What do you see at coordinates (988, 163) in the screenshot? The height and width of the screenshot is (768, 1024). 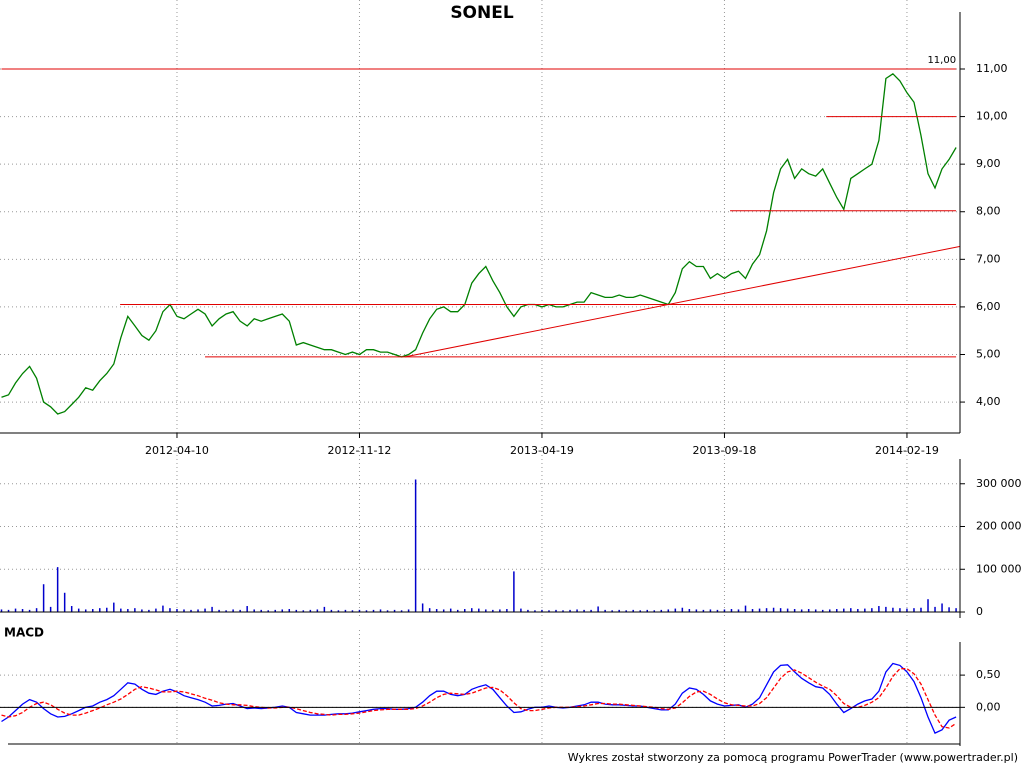 I see `y-tick-label: 9,00` at bounding box center [988, 163].